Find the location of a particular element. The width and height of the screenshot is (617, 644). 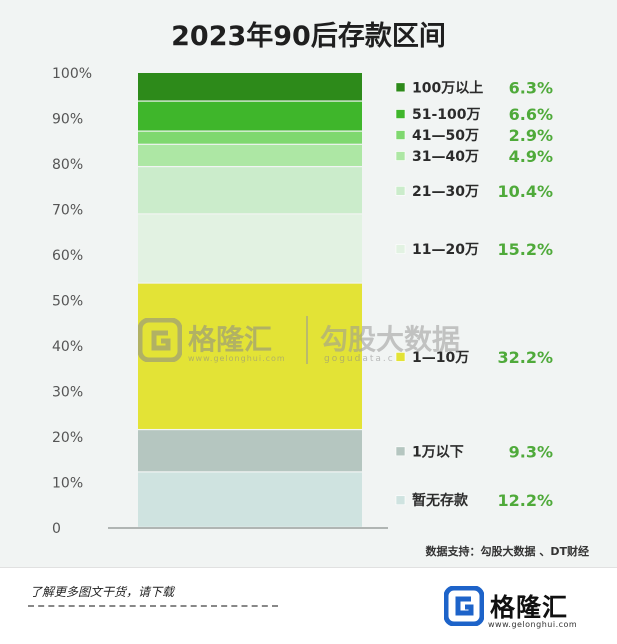

footer-banner: 了解更多图文干货，请下载 格隆汇 www.gelonghui.com is located at coordinates (308, 605).